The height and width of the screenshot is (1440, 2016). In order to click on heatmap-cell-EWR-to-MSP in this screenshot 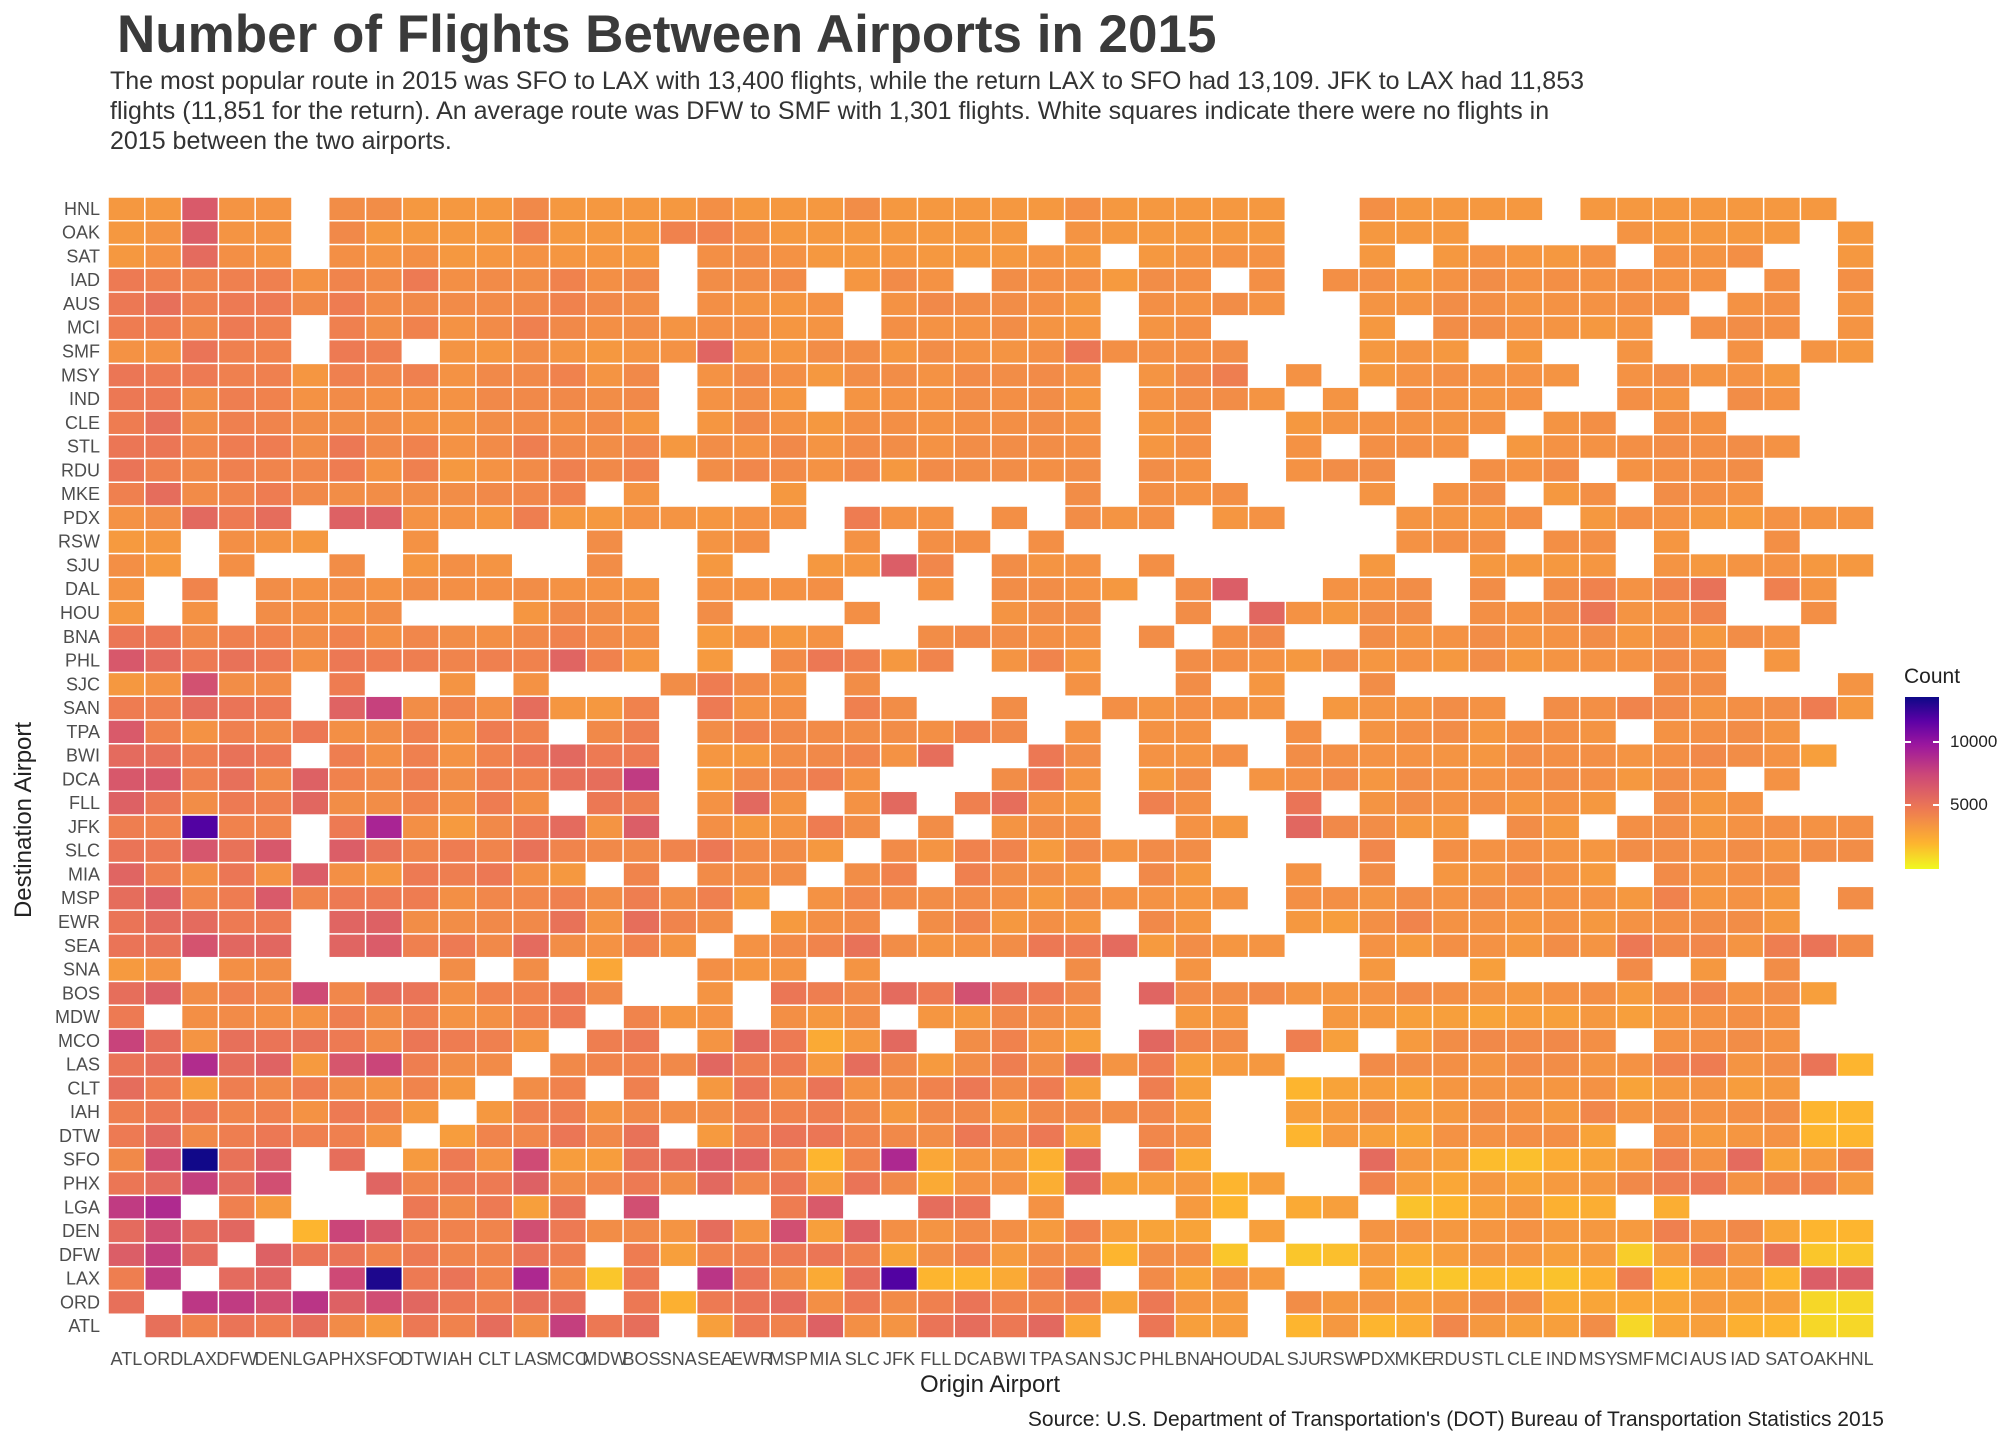, I will do `click(752, 898)`.